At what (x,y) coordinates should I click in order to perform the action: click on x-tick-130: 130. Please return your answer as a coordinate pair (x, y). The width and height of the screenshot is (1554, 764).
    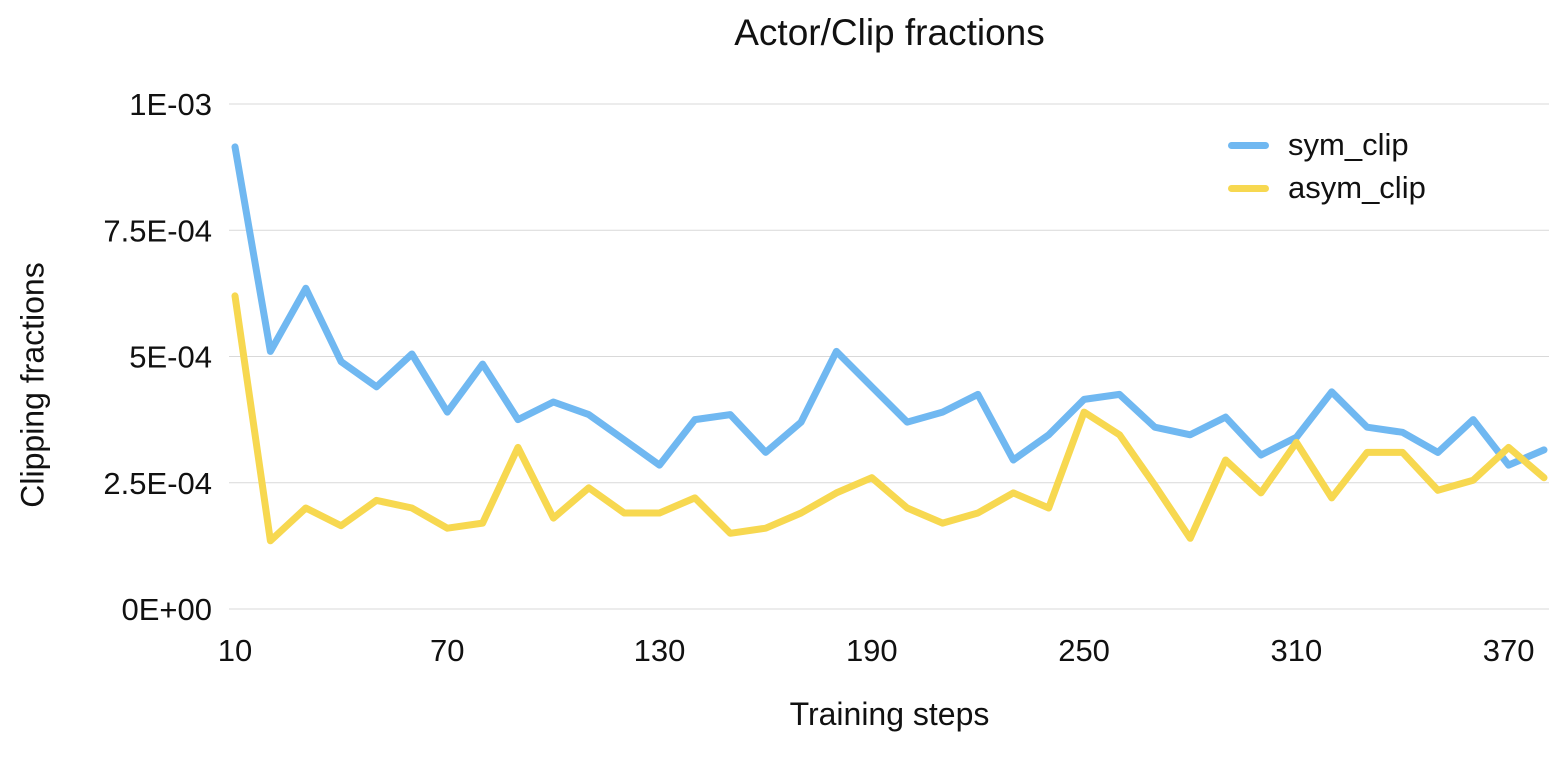
    Looking at the image, I should click on (660, 650).